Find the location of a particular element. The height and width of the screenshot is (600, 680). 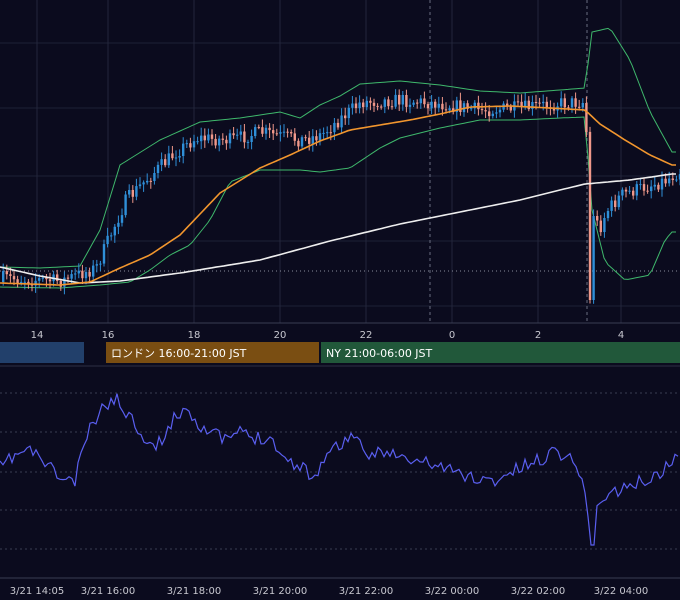

session-bar: ロンドン 16:00-21:00 JST NY 21:00-06:00 JST is located at coordinates (340, 352).